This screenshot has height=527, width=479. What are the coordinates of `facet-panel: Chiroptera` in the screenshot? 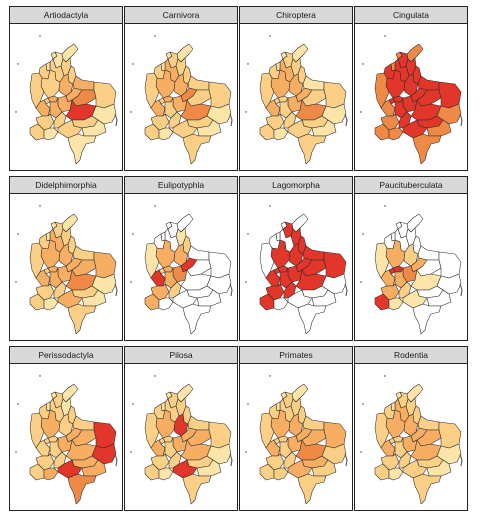 It's located at (296, 88).